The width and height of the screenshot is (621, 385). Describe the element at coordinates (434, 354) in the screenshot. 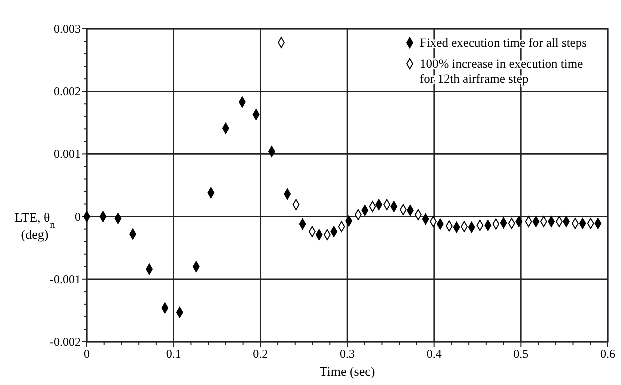

I see `x-tick-label: 0.4` at that location.